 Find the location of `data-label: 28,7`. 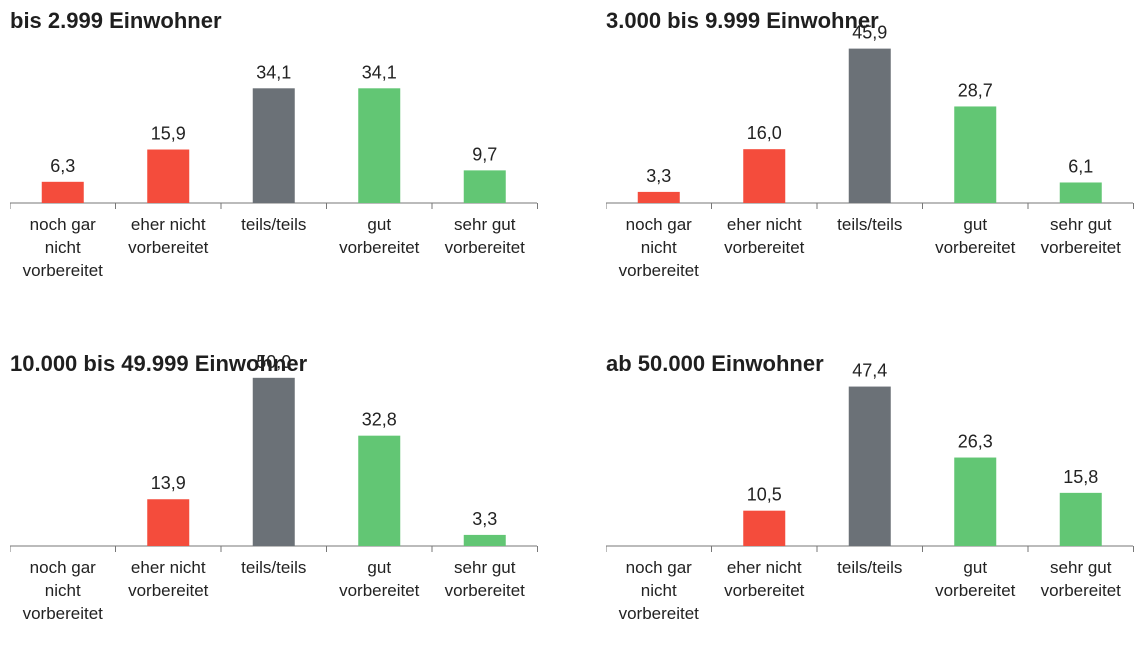

data-label: 28,7 is located at coordinates (975, 90).